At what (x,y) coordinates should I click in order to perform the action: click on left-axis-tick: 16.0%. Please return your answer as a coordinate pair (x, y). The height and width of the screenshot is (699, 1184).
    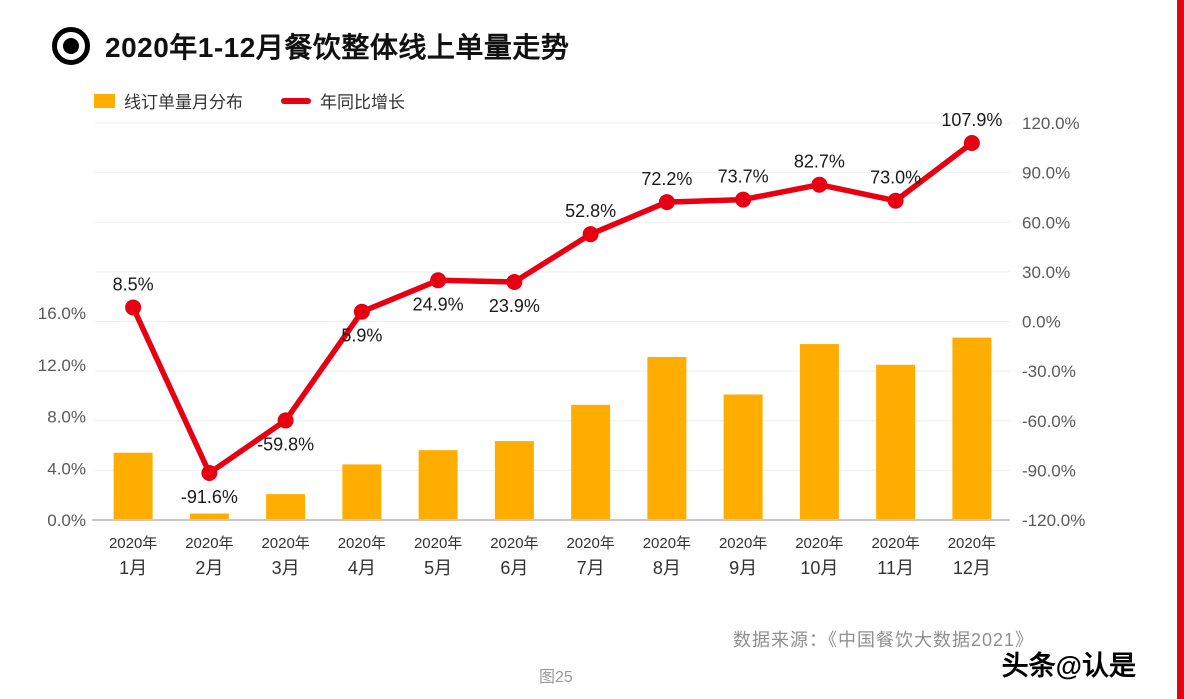
    Looking at the image, I should click on (62, 313).